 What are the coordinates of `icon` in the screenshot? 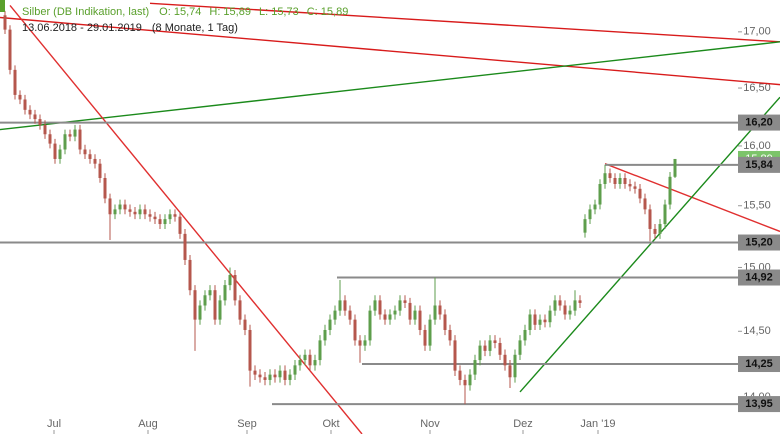 It's located at (2, 6).